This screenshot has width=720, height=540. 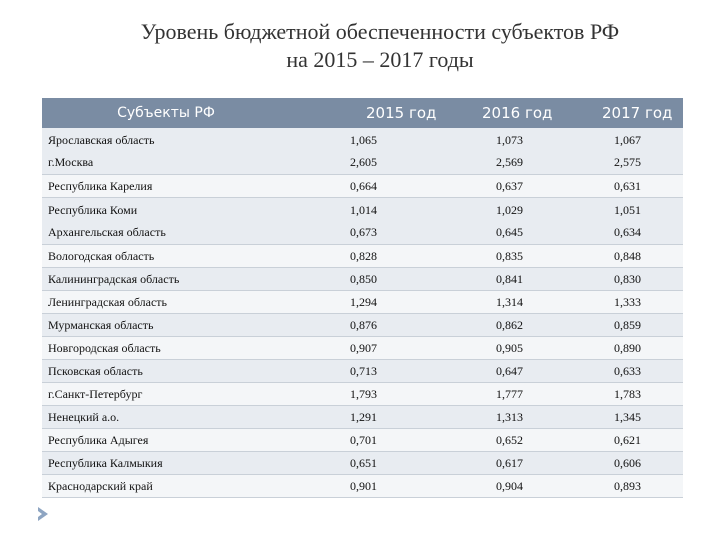 I want to click on value-2016-cell: 0,652, so click(x=512, y=440).